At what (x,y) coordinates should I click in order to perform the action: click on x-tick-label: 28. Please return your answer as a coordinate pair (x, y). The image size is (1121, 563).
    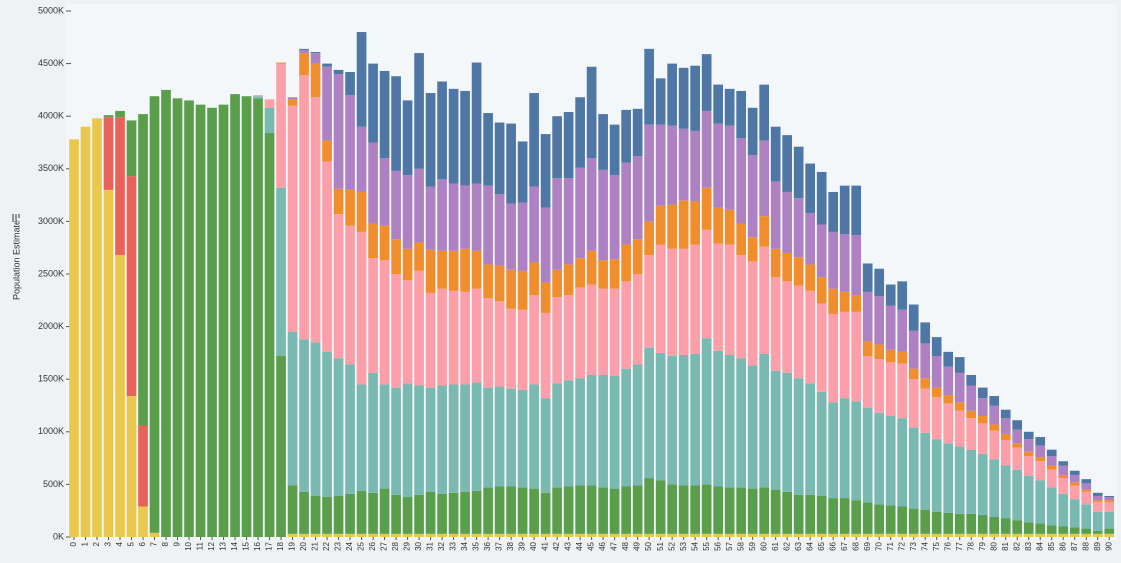
    Looking at the image, I should click on (395, 545).